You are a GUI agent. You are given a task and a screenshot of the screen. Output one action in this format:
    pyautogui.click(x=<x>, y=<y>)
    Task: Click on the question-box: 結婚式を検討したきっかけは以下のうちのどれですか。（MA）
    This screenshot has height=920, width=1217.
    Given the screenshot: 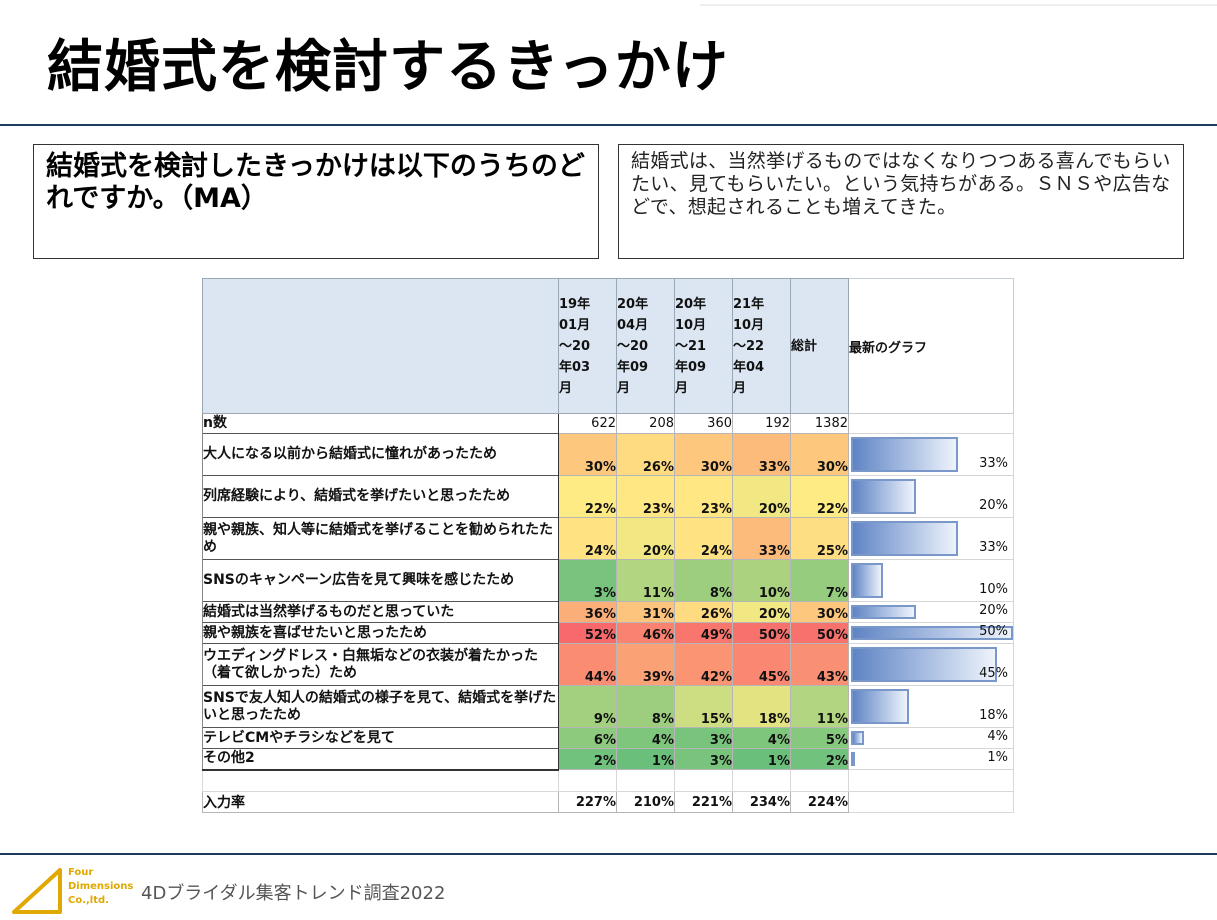 What is the action you would take?
    pyautogui.click(x=316, y=201)
    